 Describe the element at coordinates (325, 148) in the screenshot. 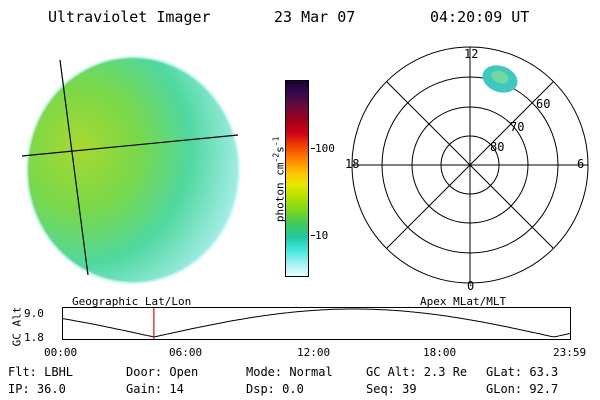

I see `colorbar-tick-100: 100` at that location.